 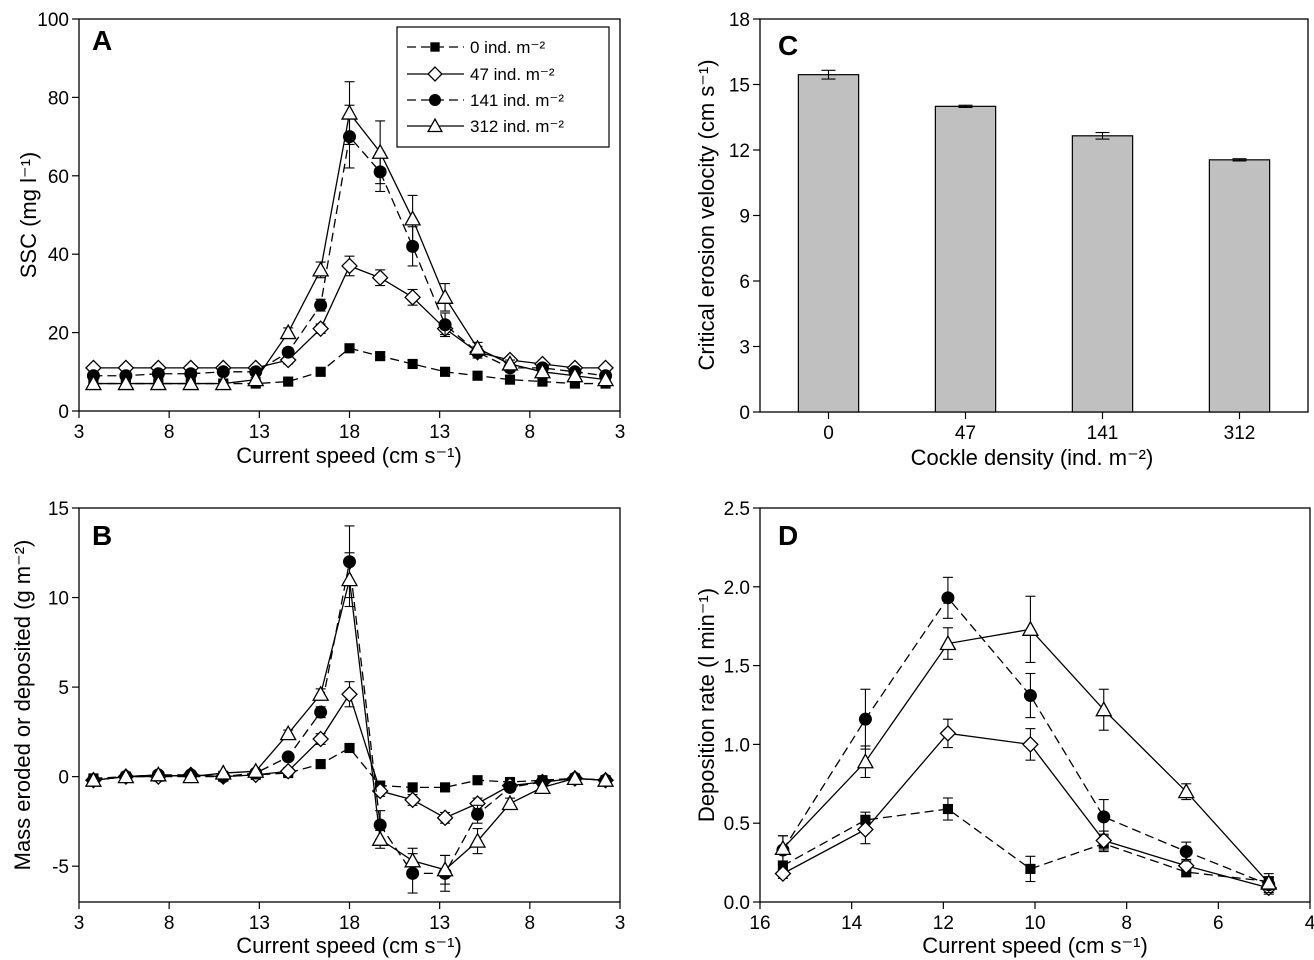 What do you see at coordinates (28, 215) in the screenshot?
I see `panel-a-ylabel: SSC (mg l⁻¹)` at bounding box center [28, 215].